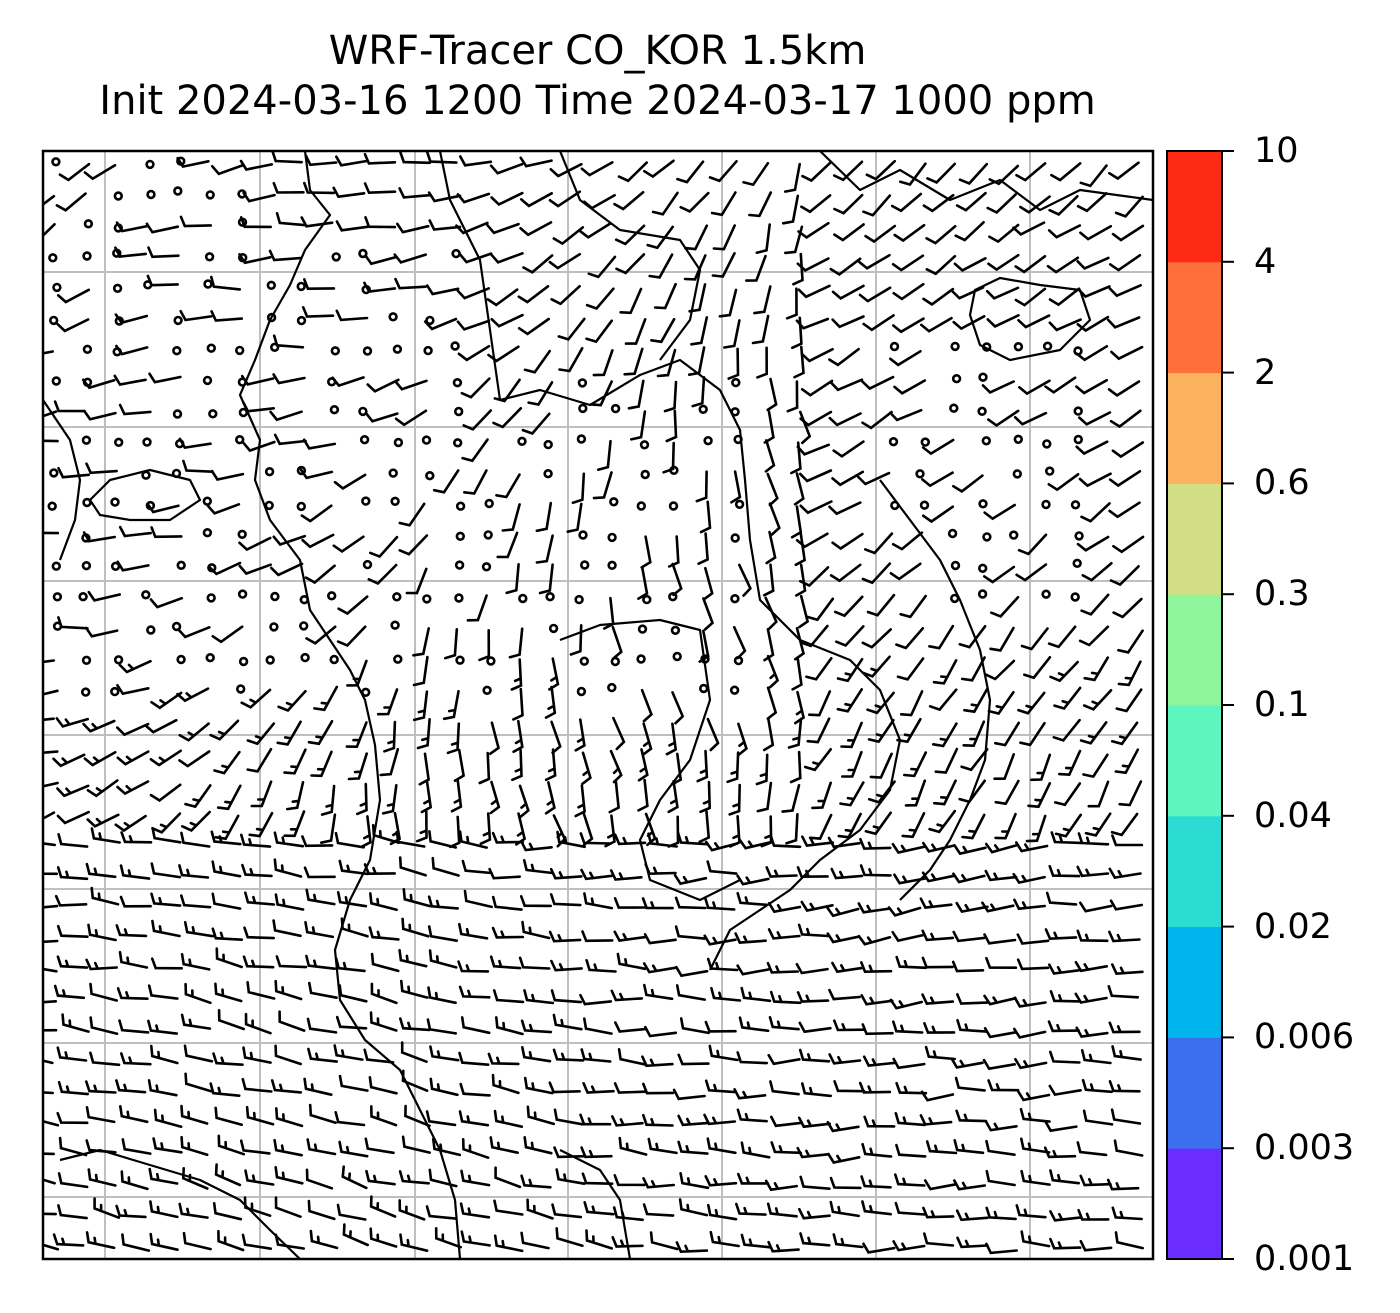  What do you see at coordinates (630, 256) in the screenshot?
I see `coastline-north` at bounding box center [630, 256].